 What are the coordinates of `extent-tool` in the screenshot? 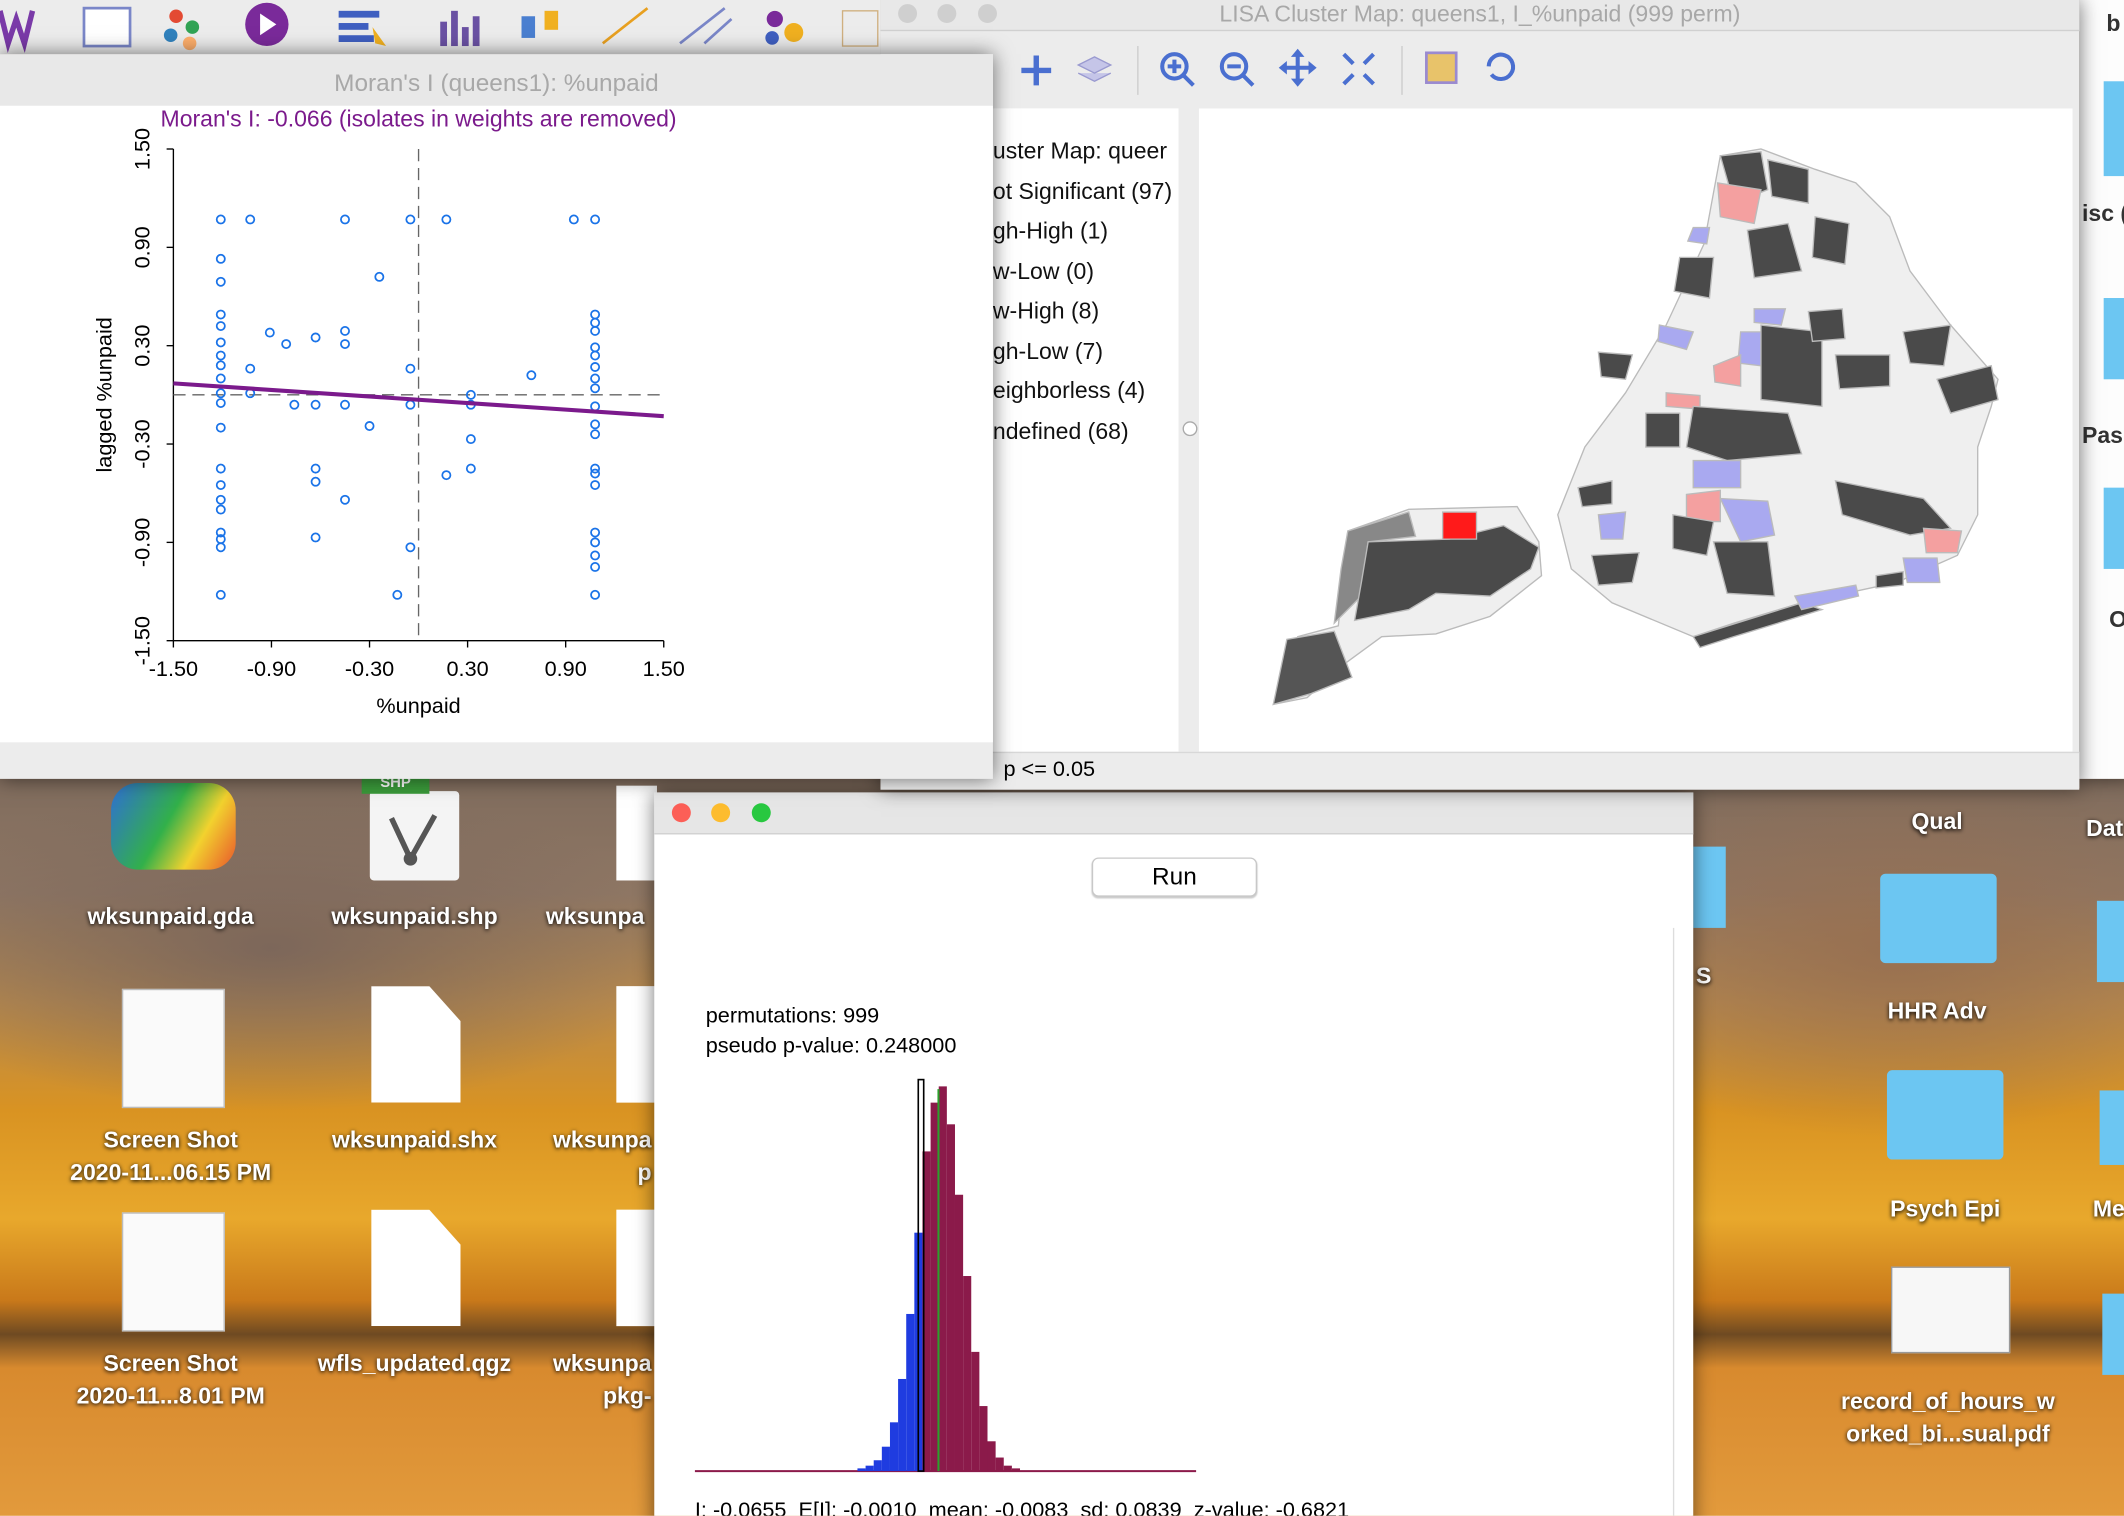 It's located at (1358, 69).